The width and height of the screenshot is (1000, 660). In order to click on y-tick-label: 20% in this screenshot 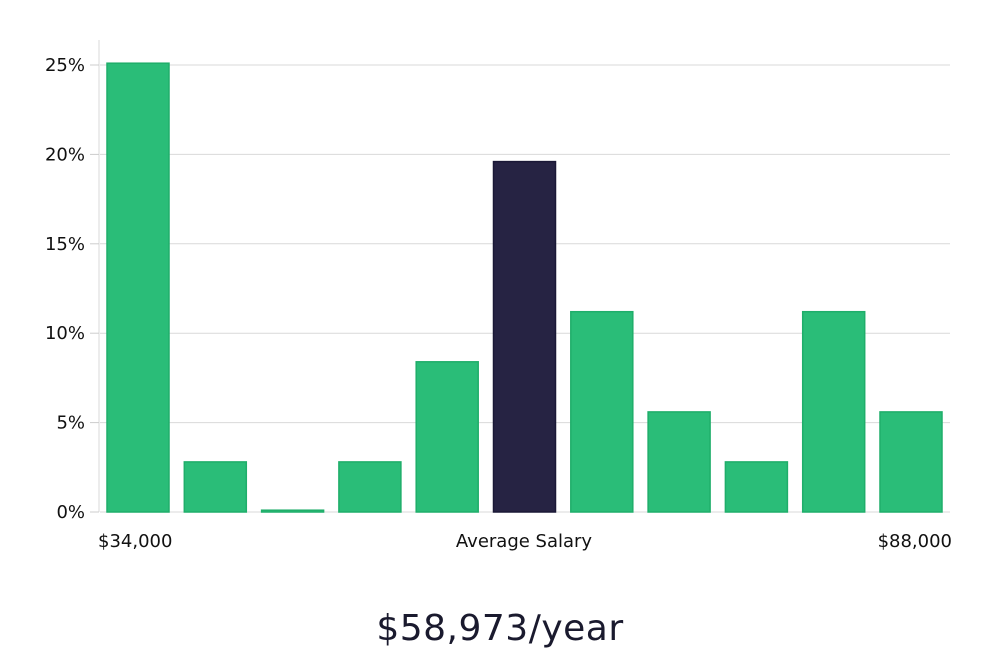, I will do `click(65, 154)`.